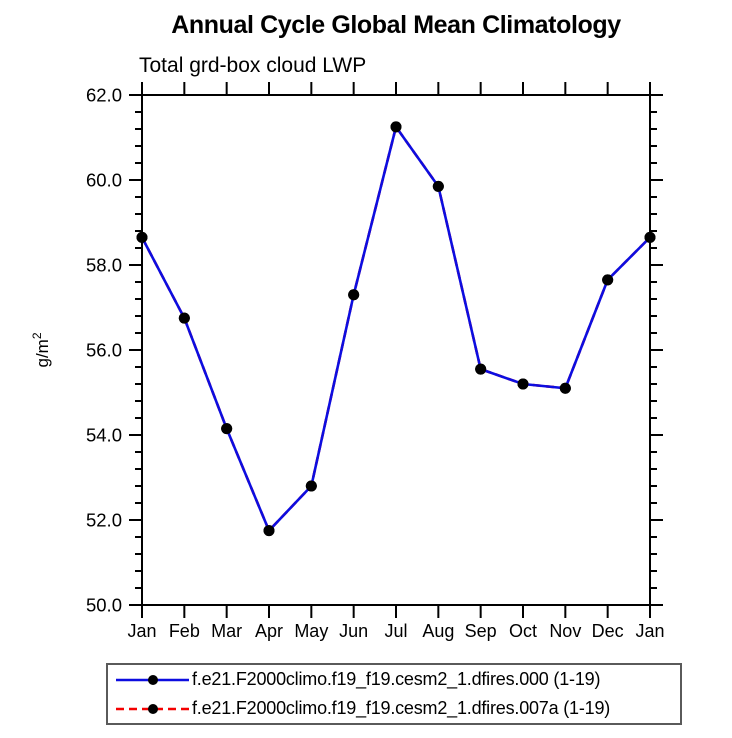 Image resolution: width=732 pixels, height=738 pixels. Describe the element at coordinates (104, 180) in the screenshot. I see `y-axis-tick-label: 60.0` at that location.